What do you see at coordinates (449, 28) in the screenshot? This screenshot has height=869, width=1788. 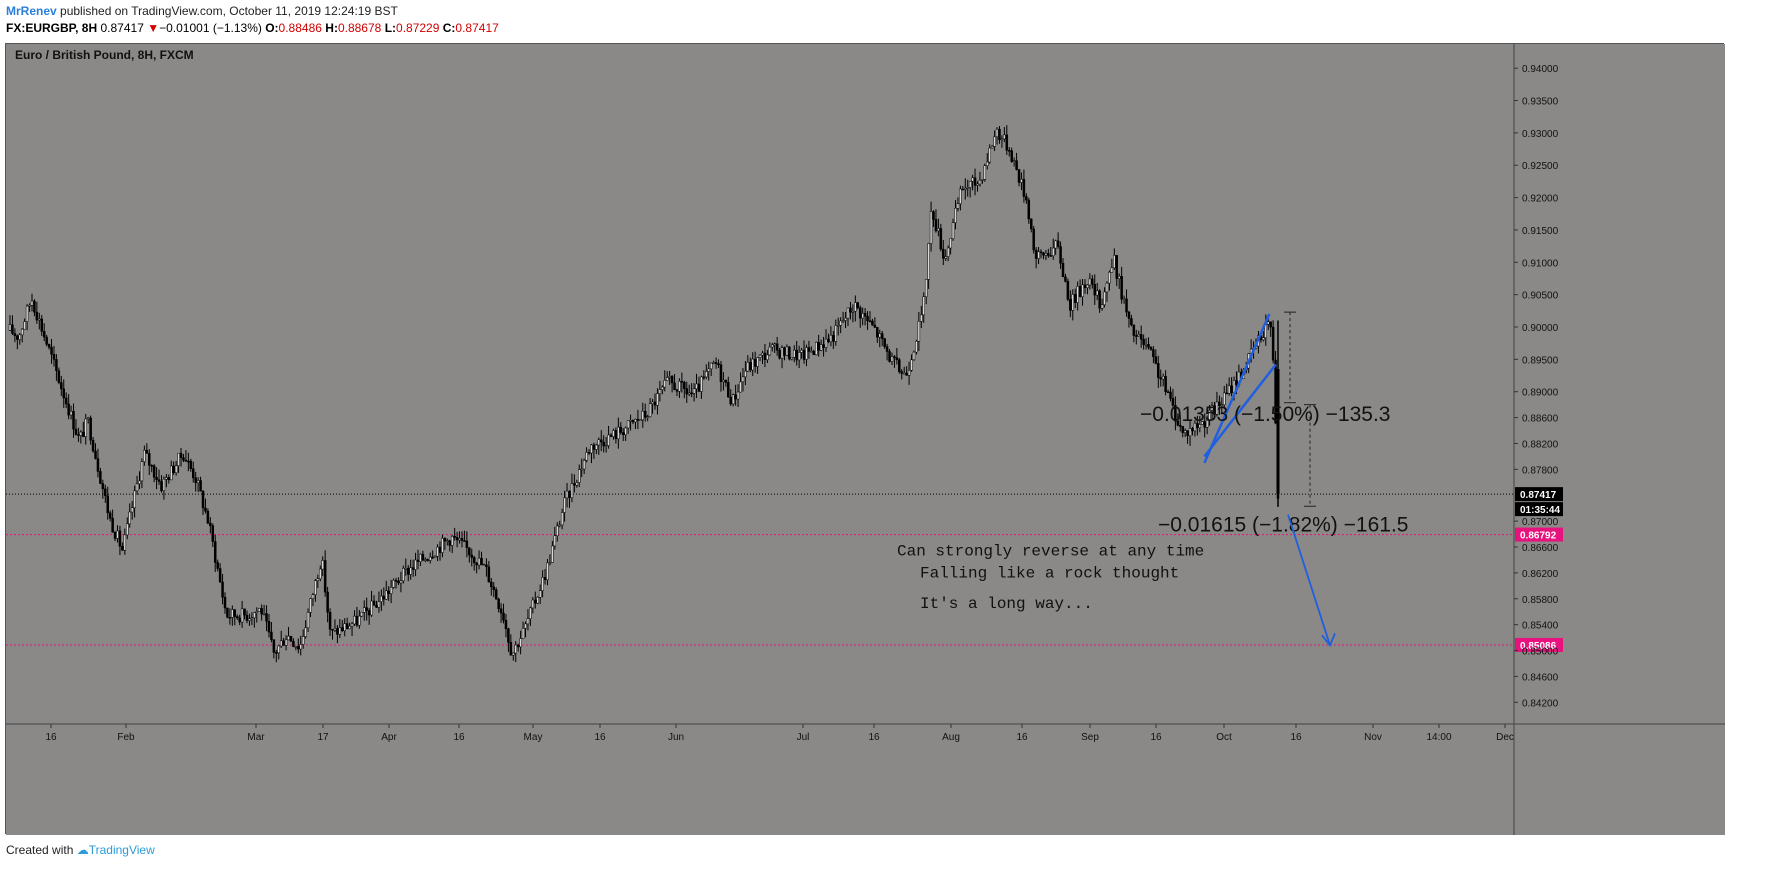 I see `close-label: C:` at bounding box center [449, 28].